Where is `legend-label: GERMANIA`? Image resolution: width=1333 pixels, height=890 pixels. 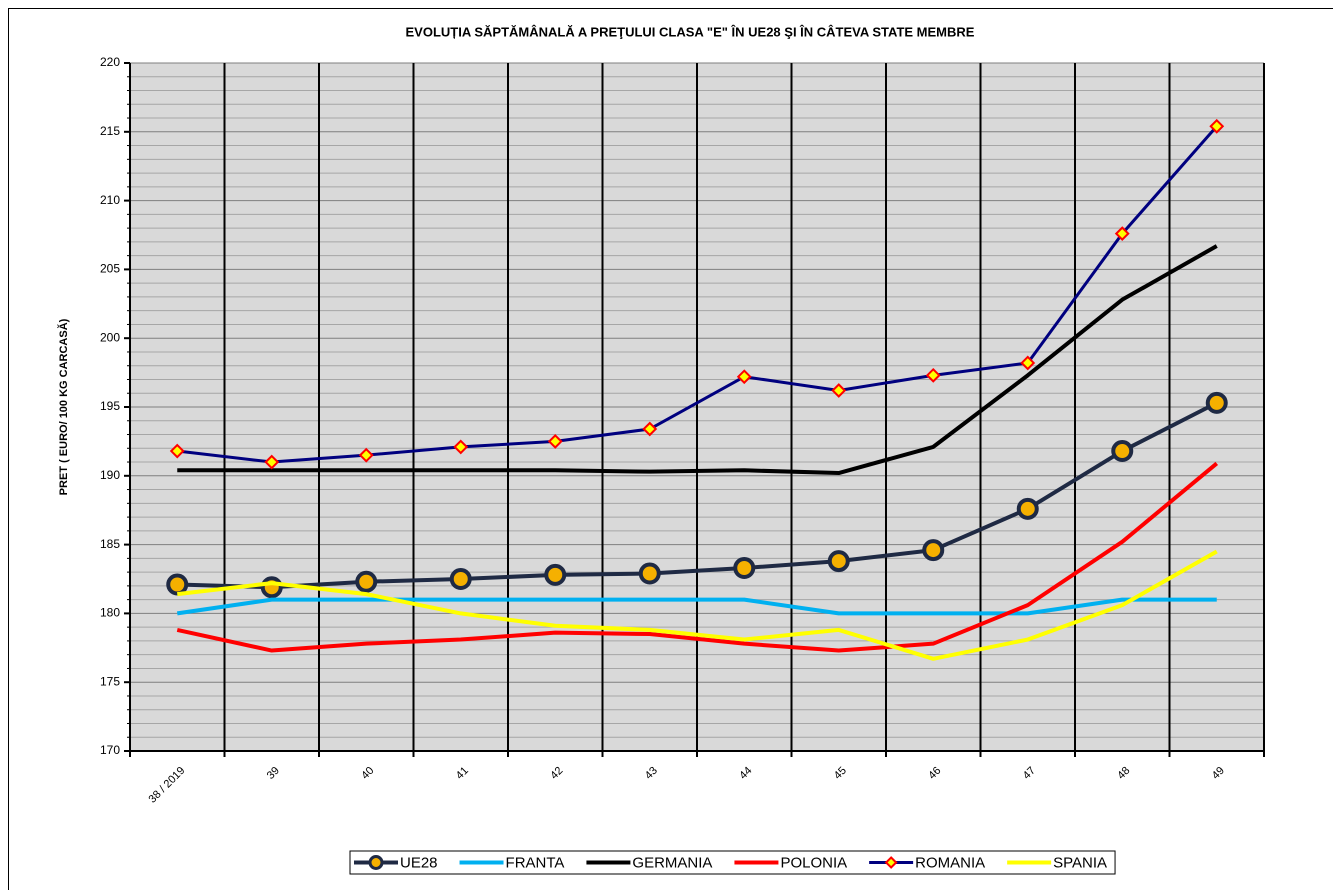 legend-label: GERMANIA is located at coordinates (672, 862).